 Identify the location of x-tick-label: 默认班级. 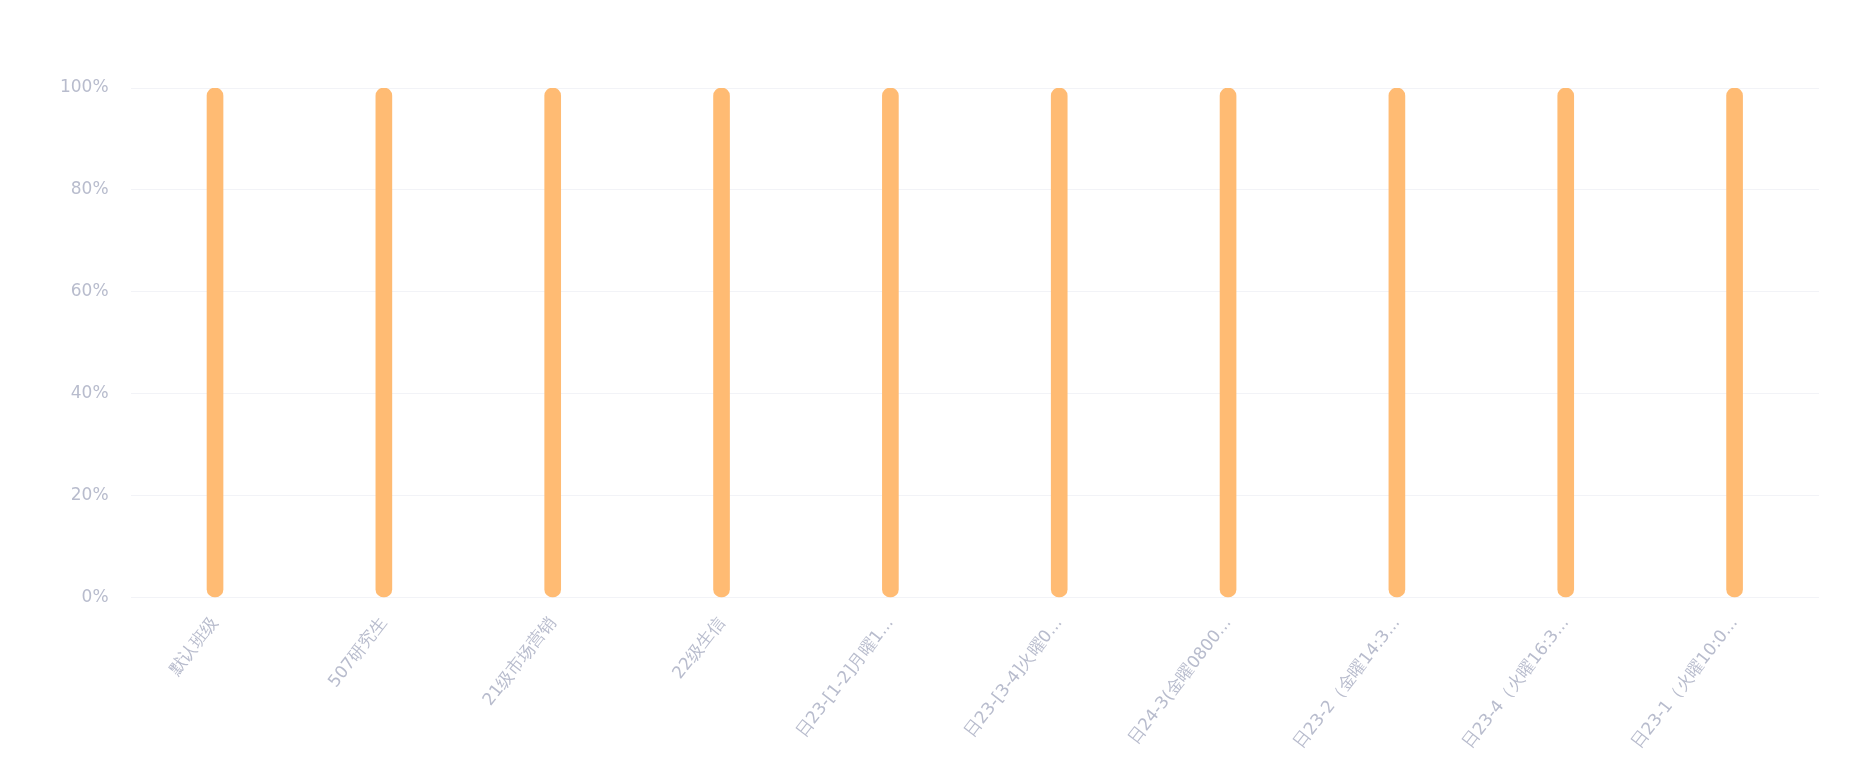
(192, 646).